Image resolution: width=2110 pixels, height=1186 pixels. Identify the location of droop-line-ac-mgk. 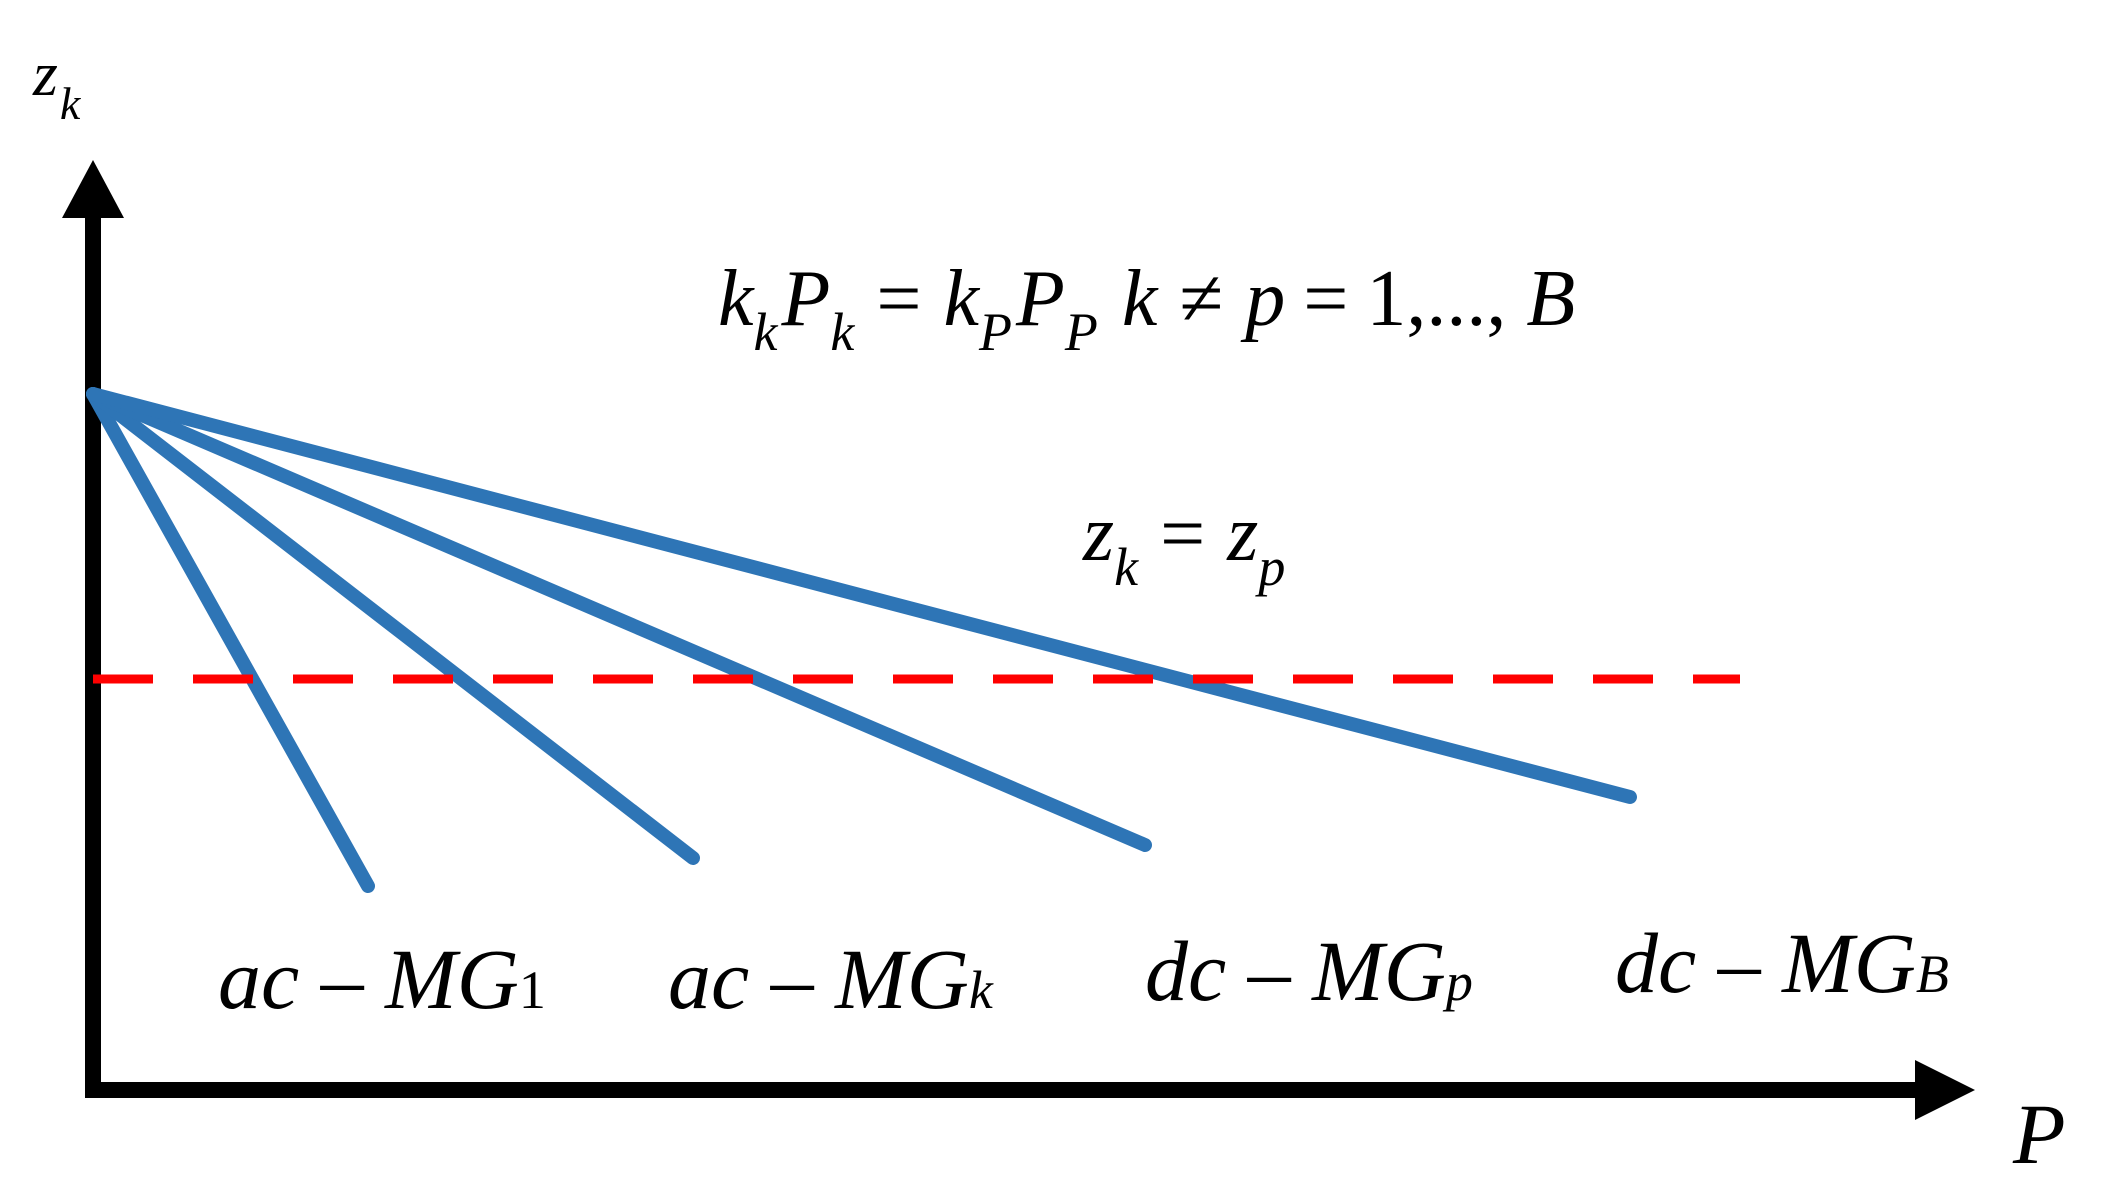
(393, 626).